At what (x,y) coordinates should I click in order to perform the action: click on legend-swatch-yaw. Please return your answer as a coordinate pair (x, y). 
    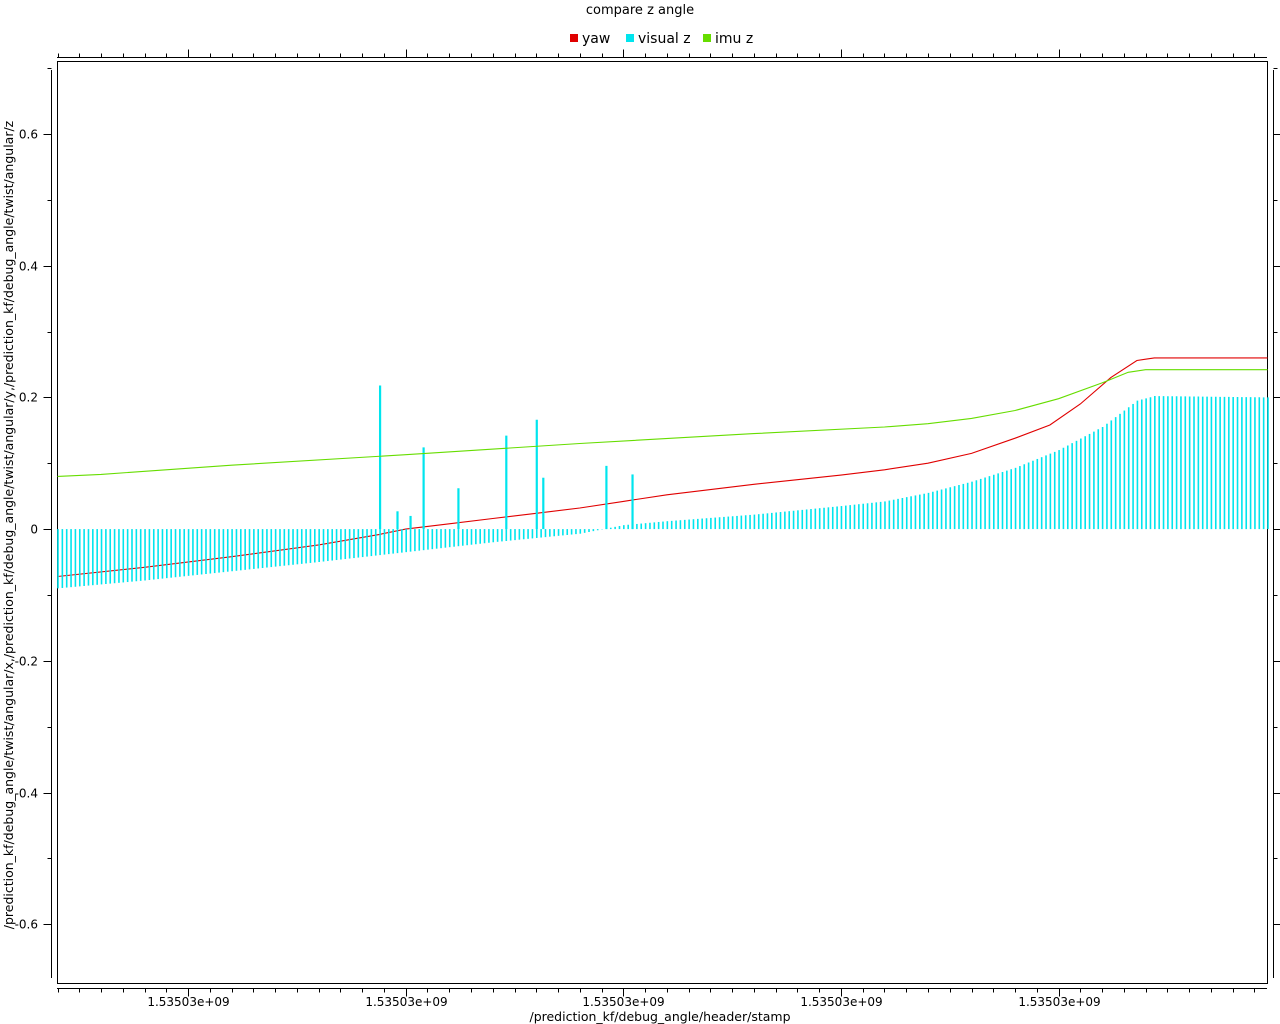
    Looking at the image, I should click on (574, 38).